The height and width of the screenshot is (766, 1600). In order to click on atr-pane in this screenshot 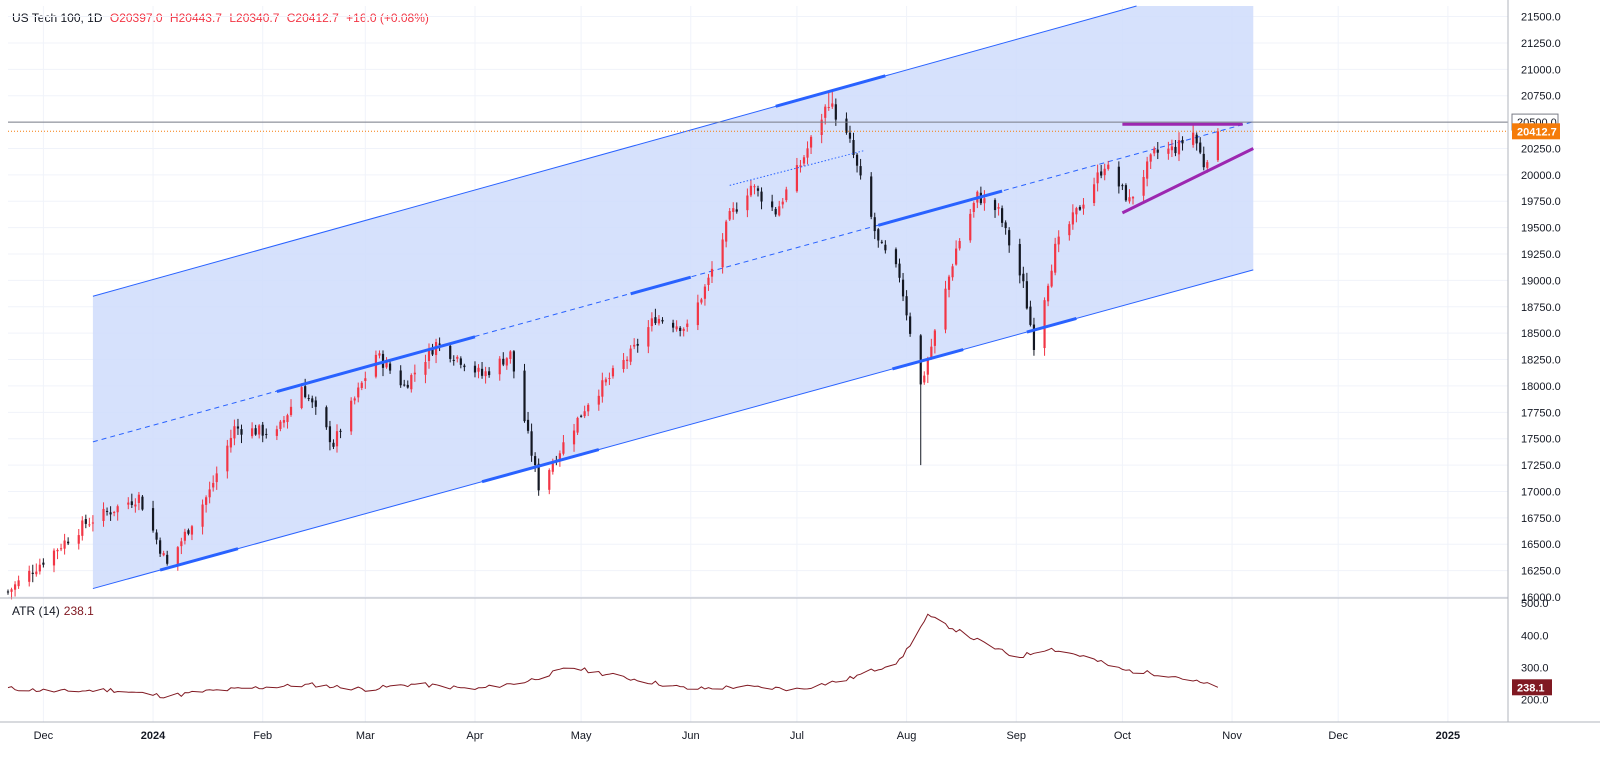, I will do `click(754, 648)`.